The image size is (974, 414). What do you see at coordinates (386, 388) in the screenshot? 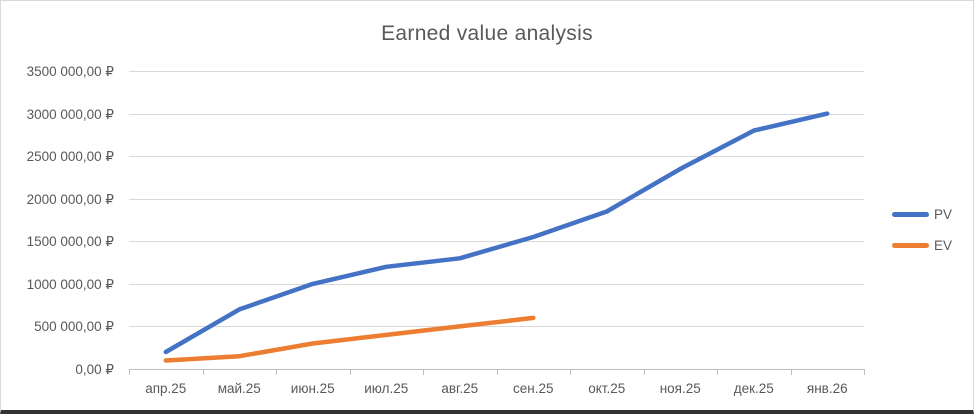
I see `x-axis-tick-label: июл.25` at bounding box center [386, 388].